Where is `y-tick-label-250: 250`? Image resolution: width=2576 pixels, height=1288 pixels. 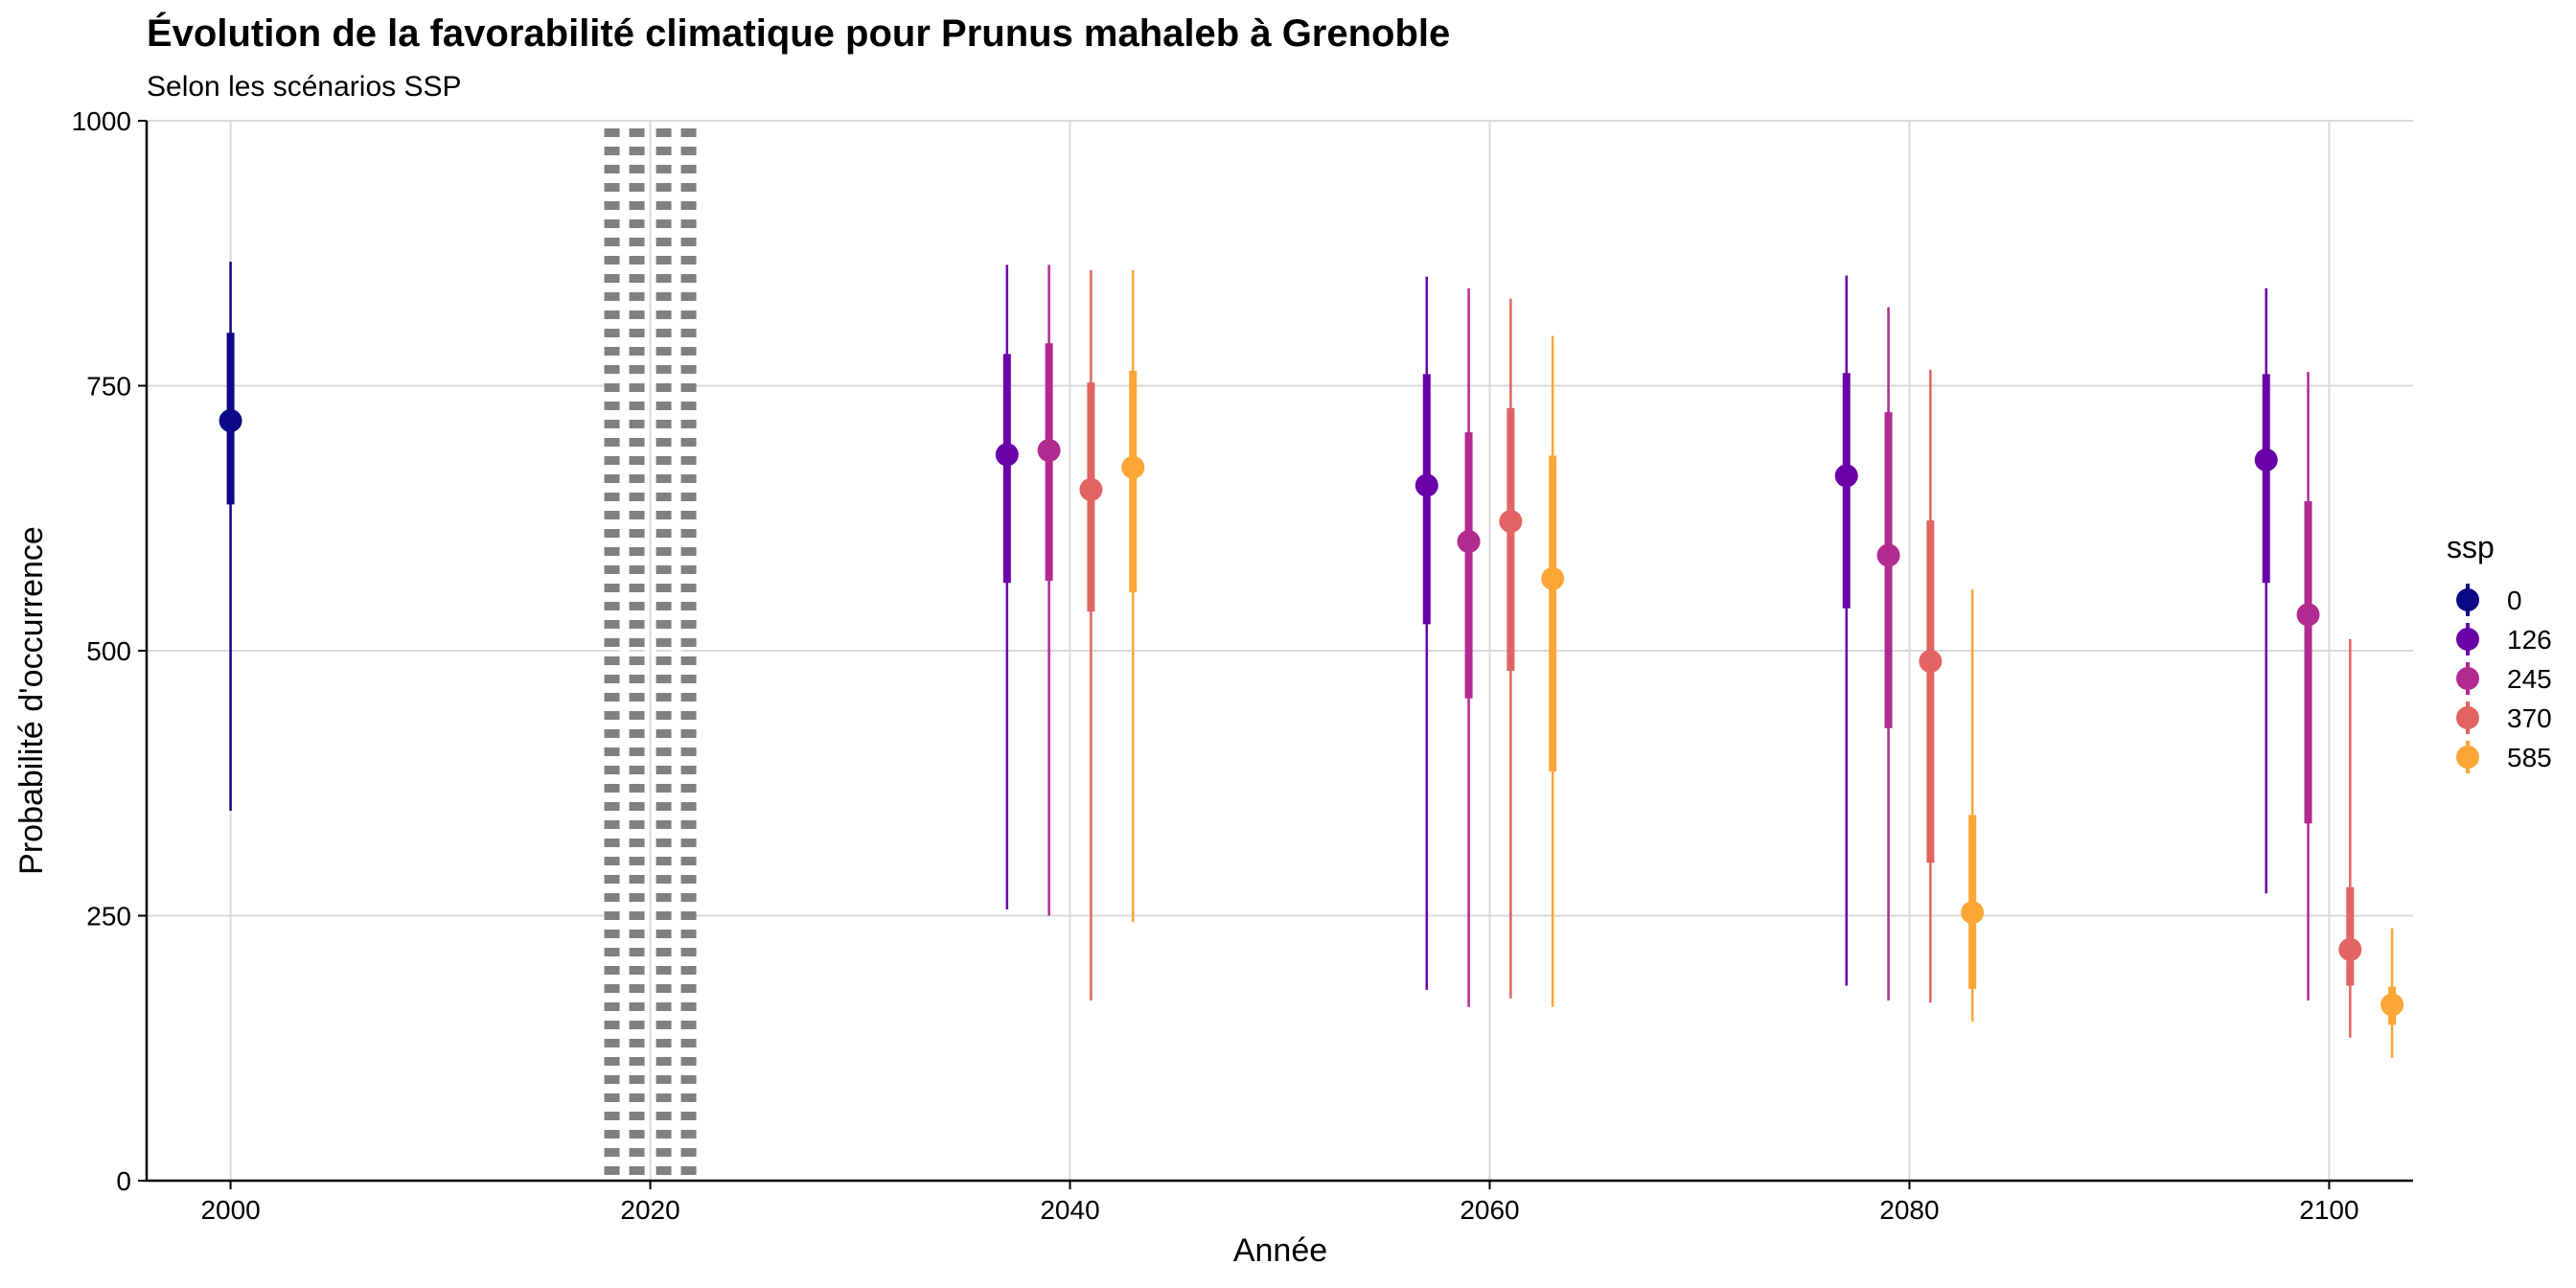
y-tick-label-250: 250 is located at coordinates (108, 917).